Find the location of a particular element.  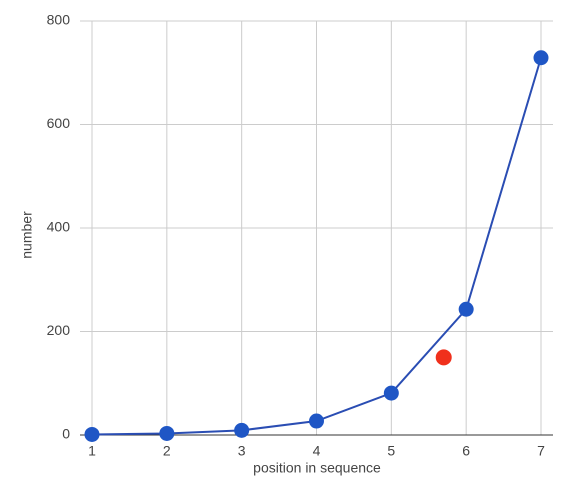

y-tick-label: 400 is located at coordinates (59, 227).